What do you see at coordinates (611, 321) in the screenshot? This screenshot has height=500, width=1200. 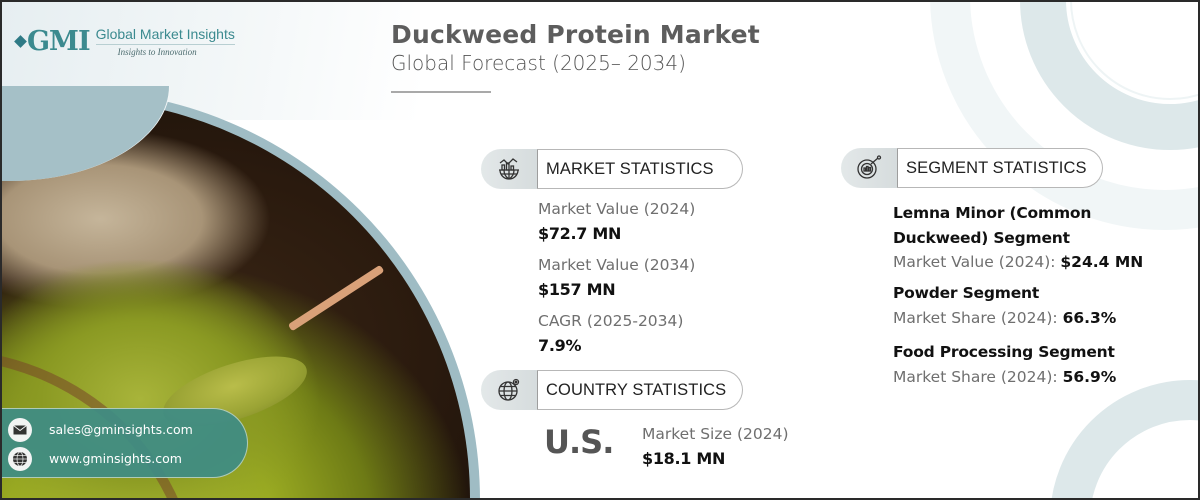 I see `stat-label: CAGR (2025-2034)` at bounding box center [611, 321].